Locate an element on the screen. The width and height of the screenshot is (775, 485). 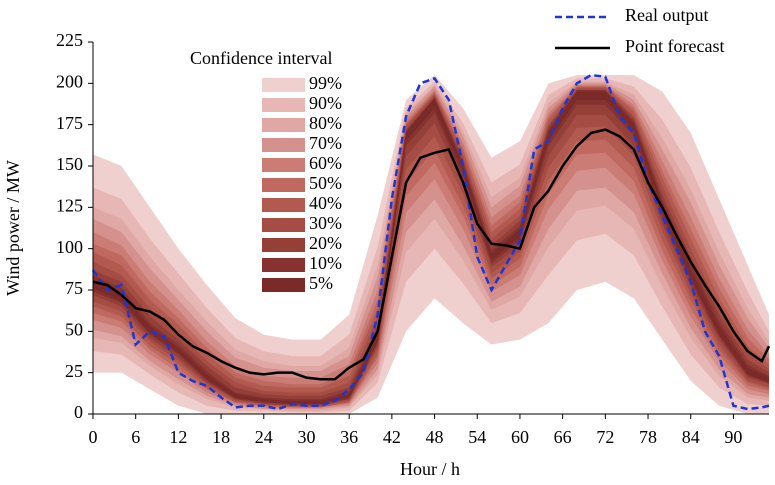
band-legend-label: 50% is located at coordinates (325, 183).